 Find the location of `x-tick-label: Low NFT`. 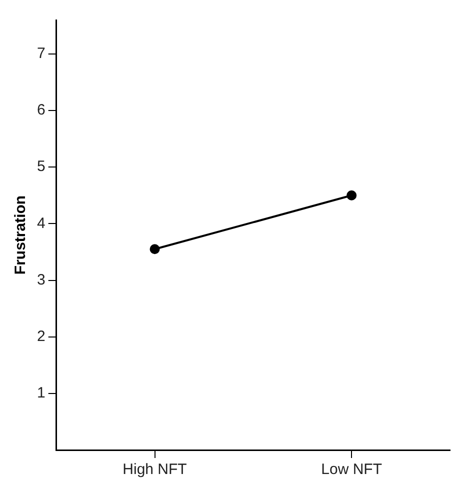

x-tick-label: Low NFT is located at coordinates (351, 469).